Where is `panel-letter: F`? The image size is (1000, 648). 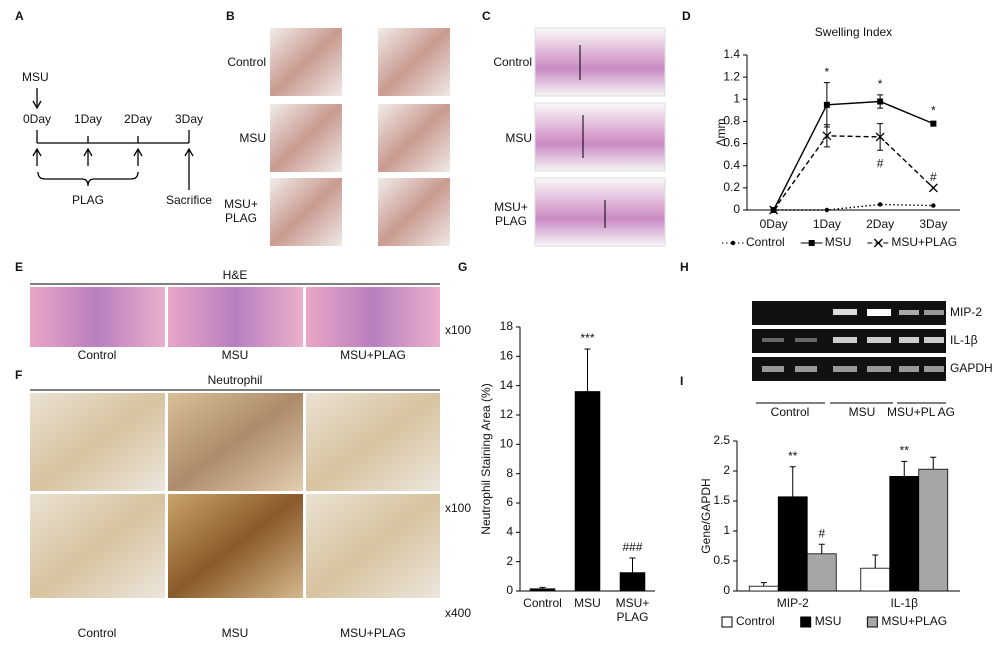 panel-letter: F is located at coordinates (18, 375).